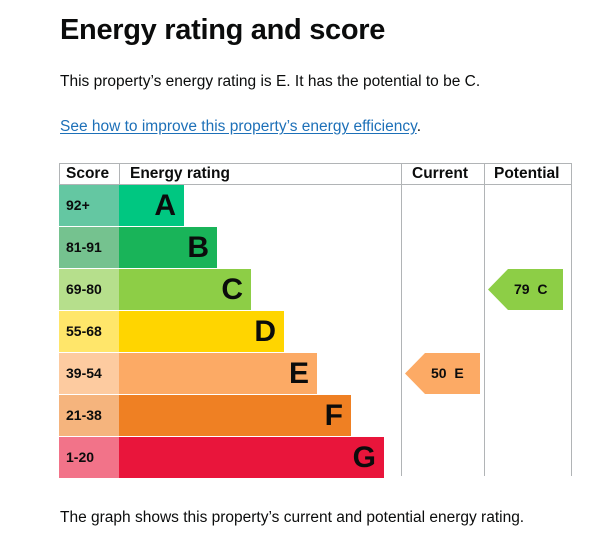  What do you see at coordinates (401, 319) in the screenshot?
I see `grid-current-divider` at bounding box center [401, 319].